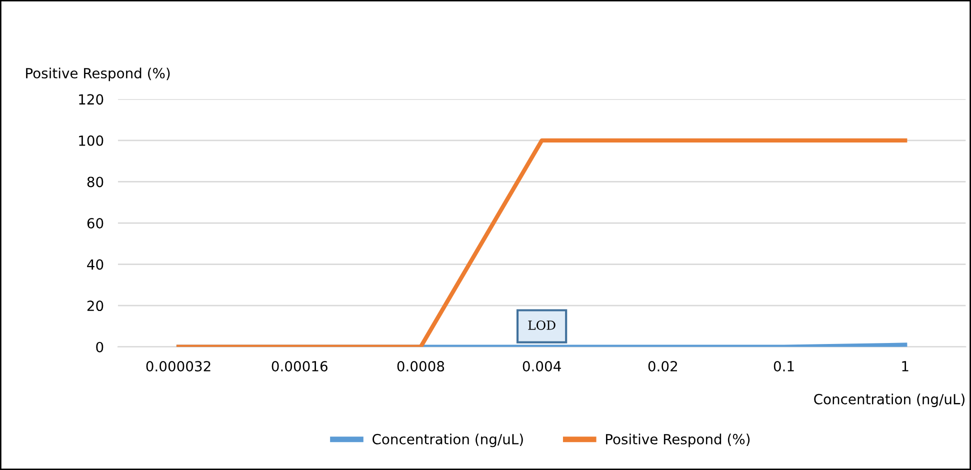 This screenshot has width=971, height=470. What do you see at coordinates (100, 347) in the screenshot?
I see `y-tick-label: 0` at bounding box center [100, 347].